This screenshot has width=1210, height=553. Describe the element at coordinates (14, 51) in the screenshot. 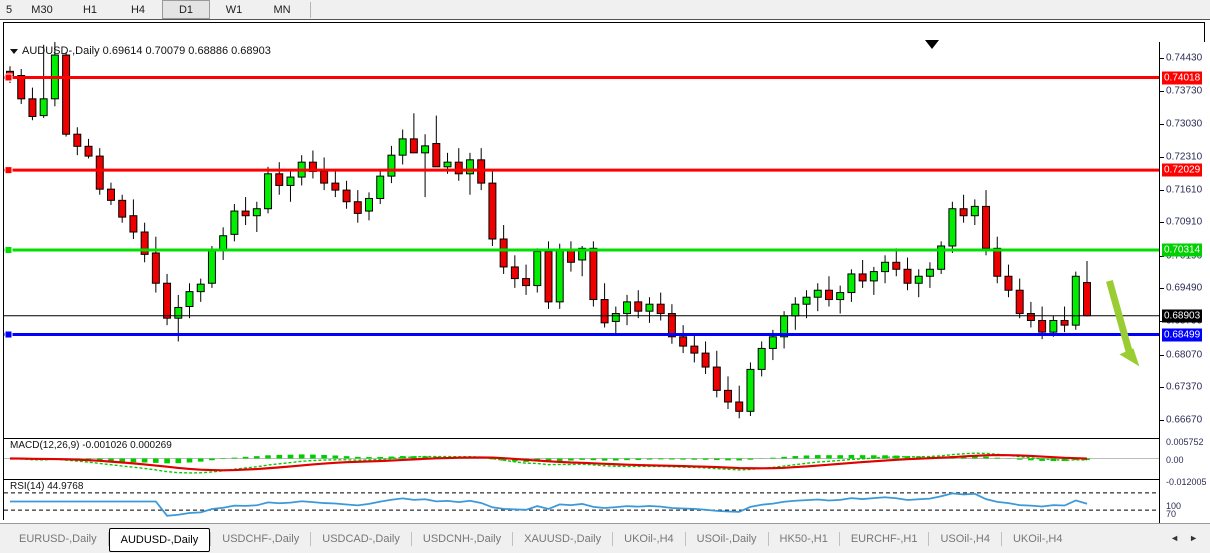

I see `chart-collapse-caret-icon` at that location.